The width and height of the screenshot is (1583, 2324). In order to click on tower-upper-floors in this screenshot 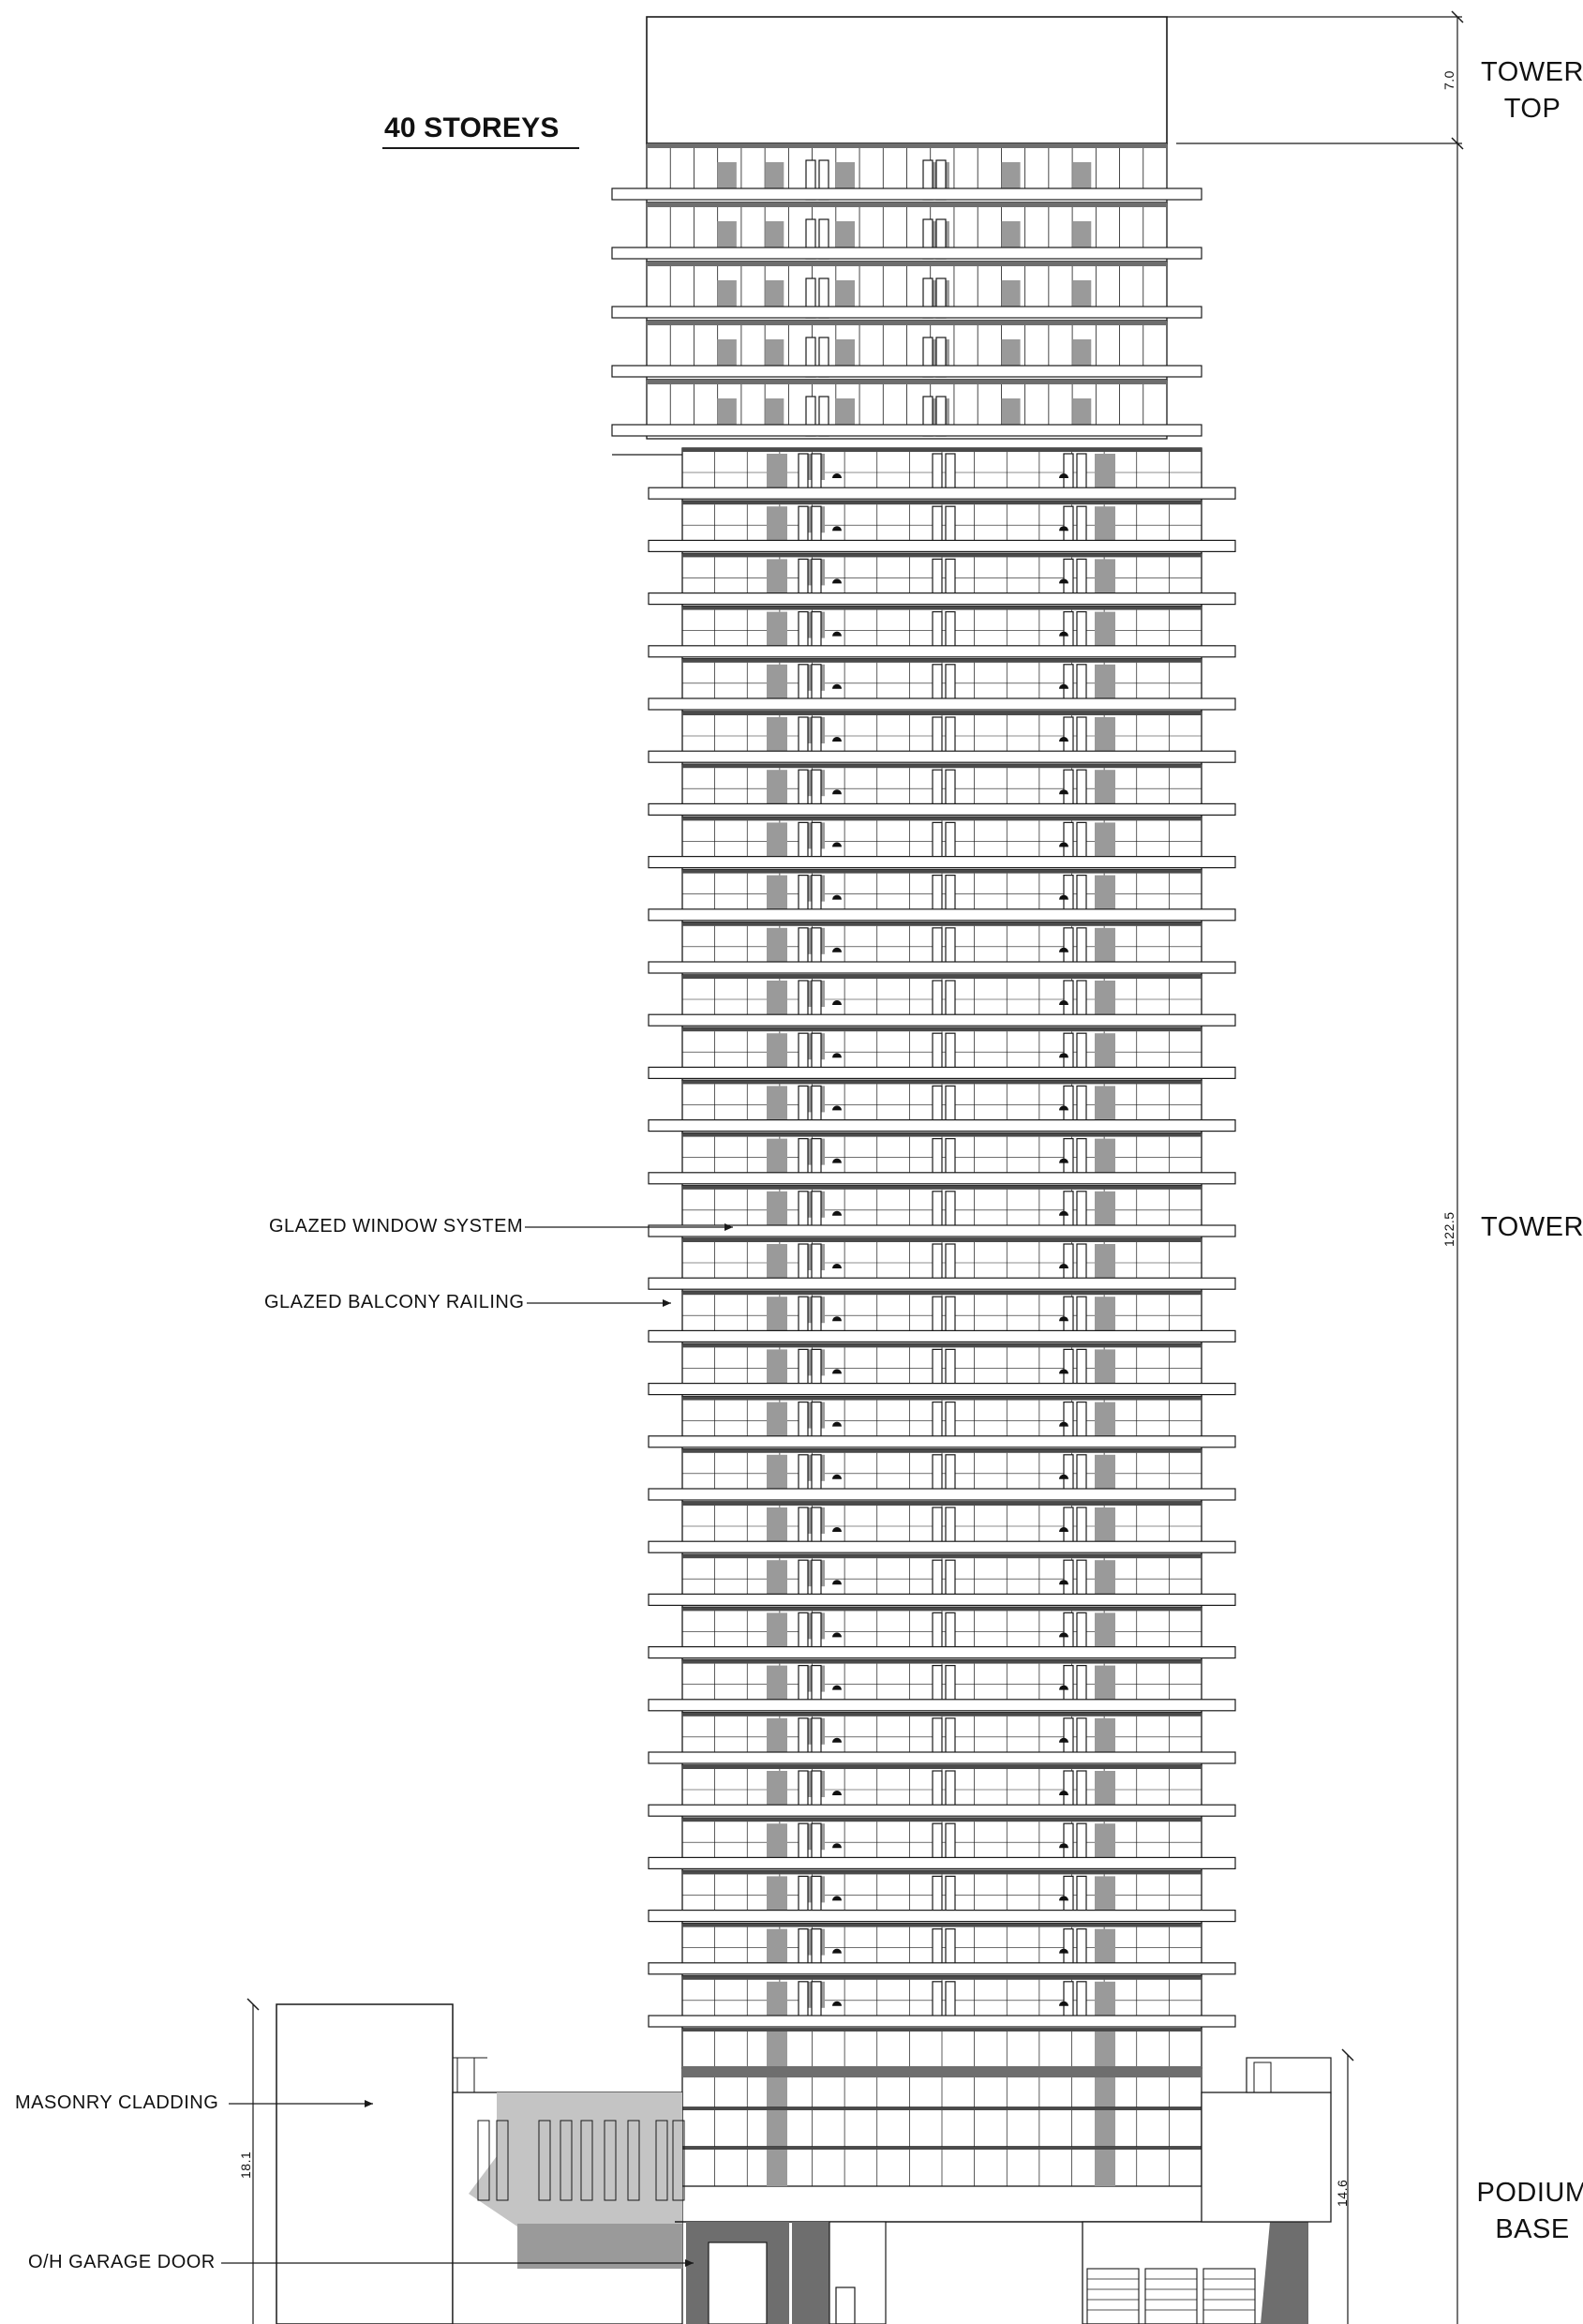, I will do `click(906, 299)`.